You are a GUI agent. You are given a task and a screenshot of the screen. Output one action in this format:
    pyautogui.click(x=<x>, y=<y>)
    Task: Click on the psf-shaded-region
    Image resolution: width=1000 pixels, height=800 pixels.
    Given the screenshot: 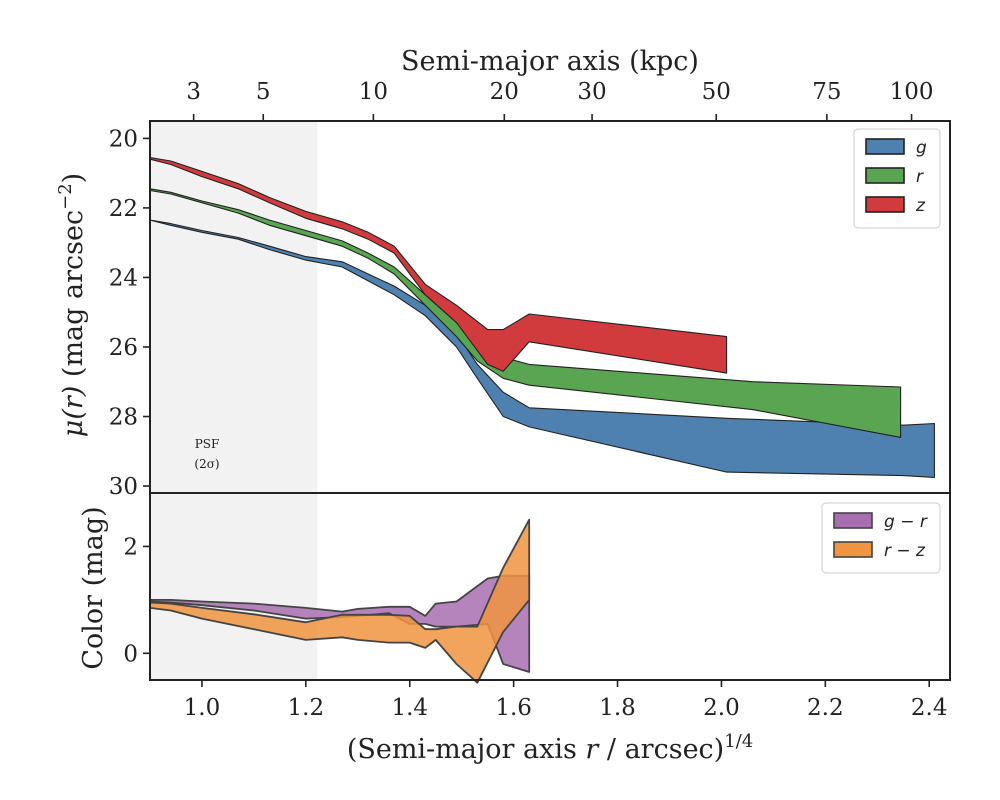 What is the action you would take?
    pyautogui.click(x=234, y=307)
    